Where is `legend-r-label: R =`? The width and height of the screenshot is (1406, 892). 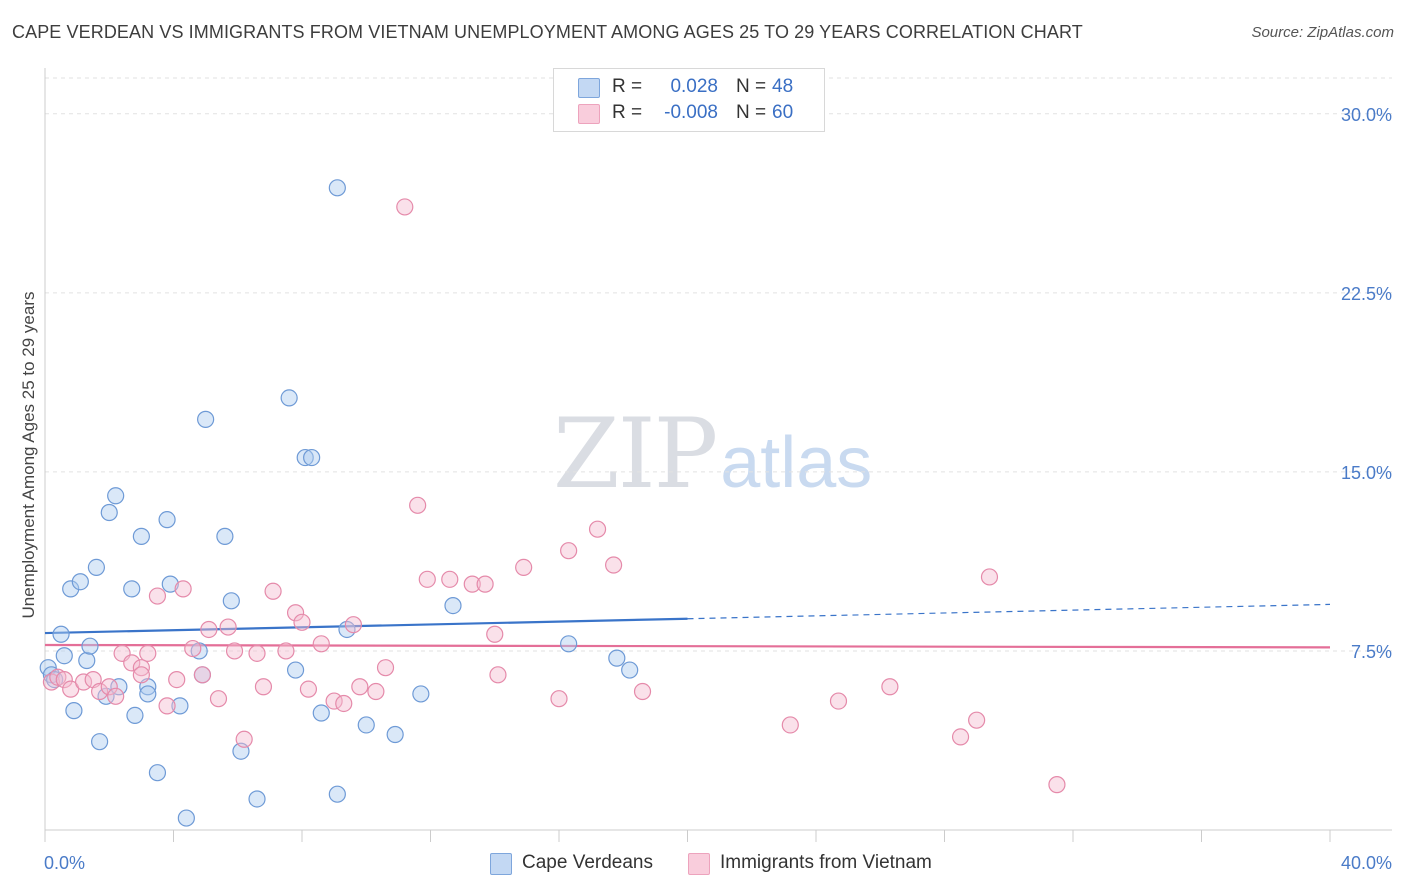 legend-r-label: R = is located at coordinates (627, 86).